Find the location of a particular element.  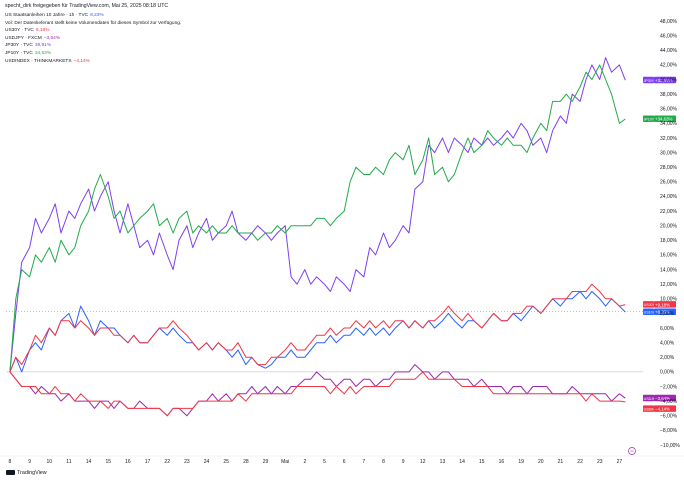

x-tick-label: 20 is located at coordinates (541, 462).